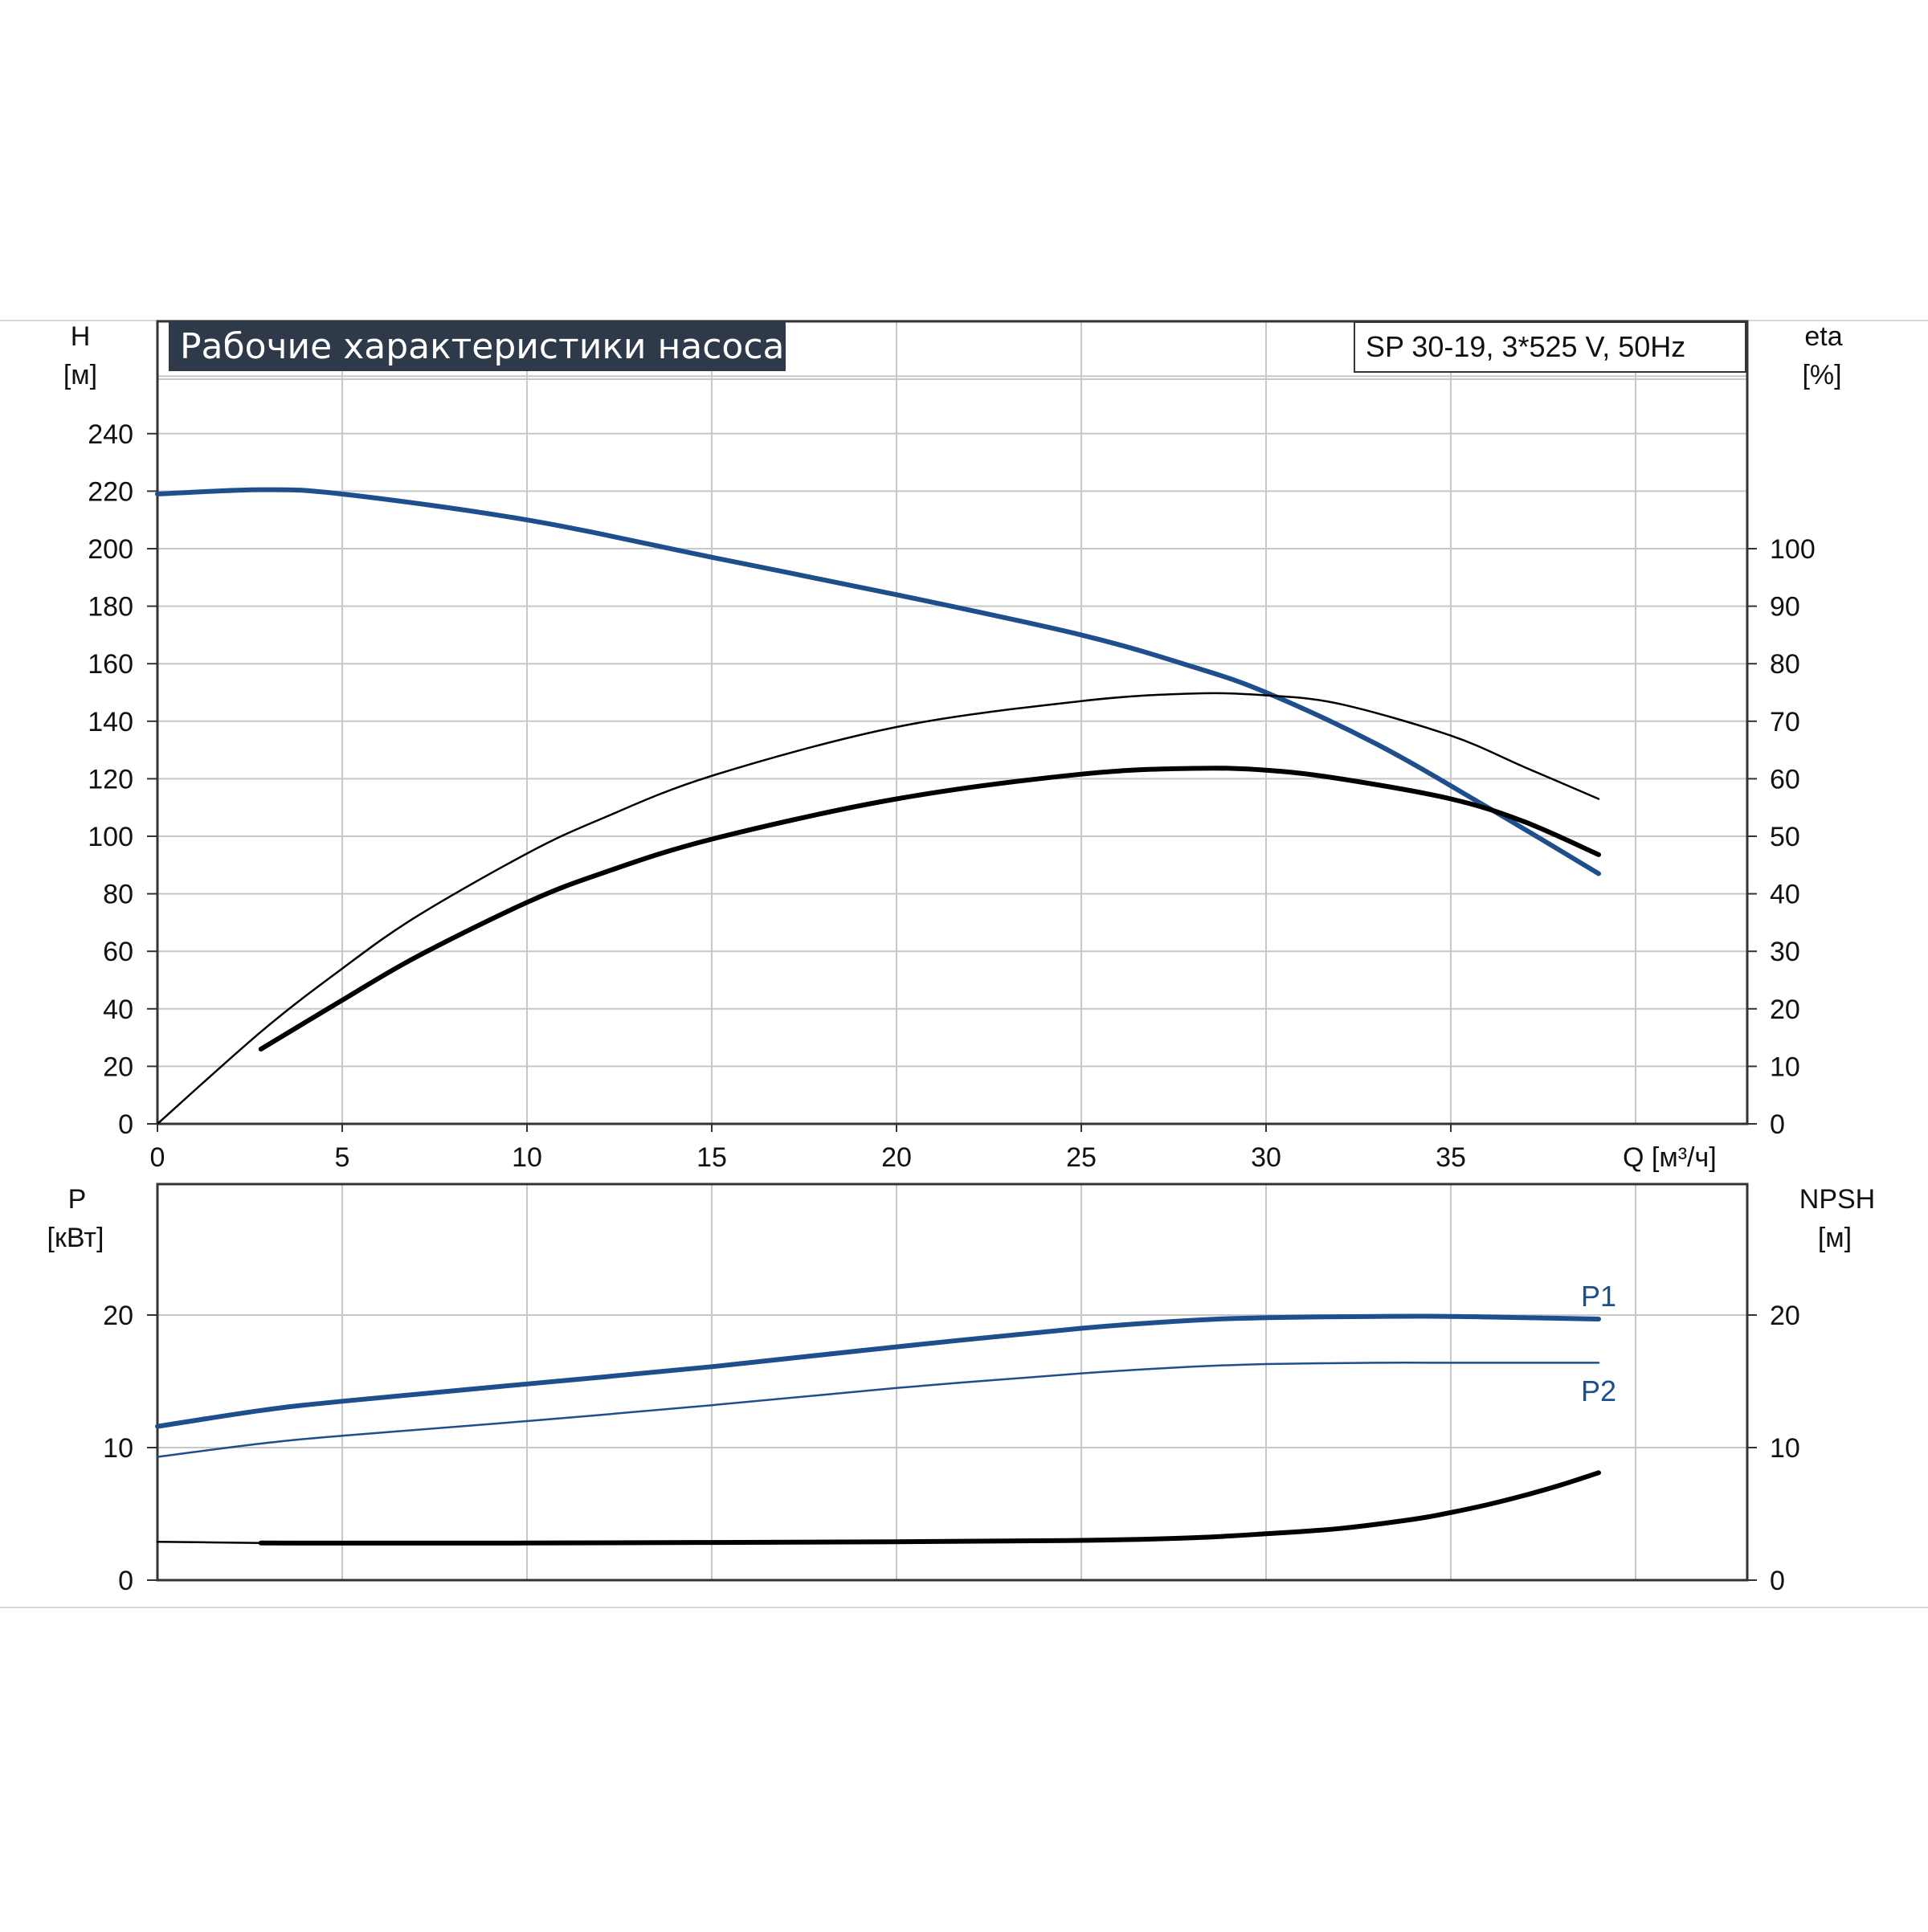 The image size is (1928, 1932). What do you see at coordinates (711, 1157) in the screenshot?
I see `x-tick-label: 15` at bounding box center [711, 1157].